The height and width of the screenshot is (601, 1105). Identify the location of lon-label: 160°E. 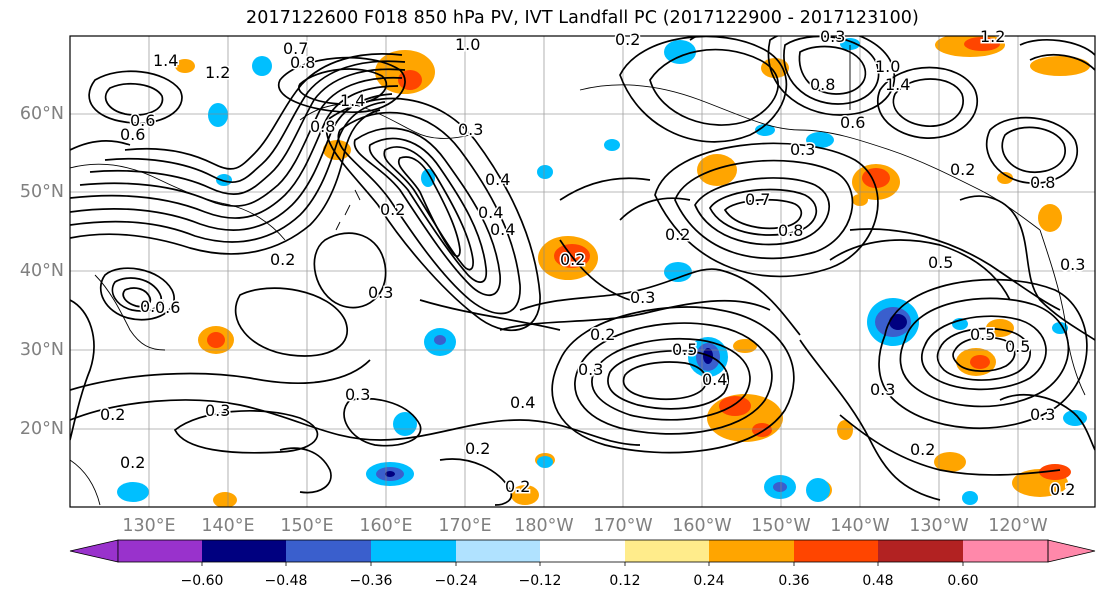
(386, 526).